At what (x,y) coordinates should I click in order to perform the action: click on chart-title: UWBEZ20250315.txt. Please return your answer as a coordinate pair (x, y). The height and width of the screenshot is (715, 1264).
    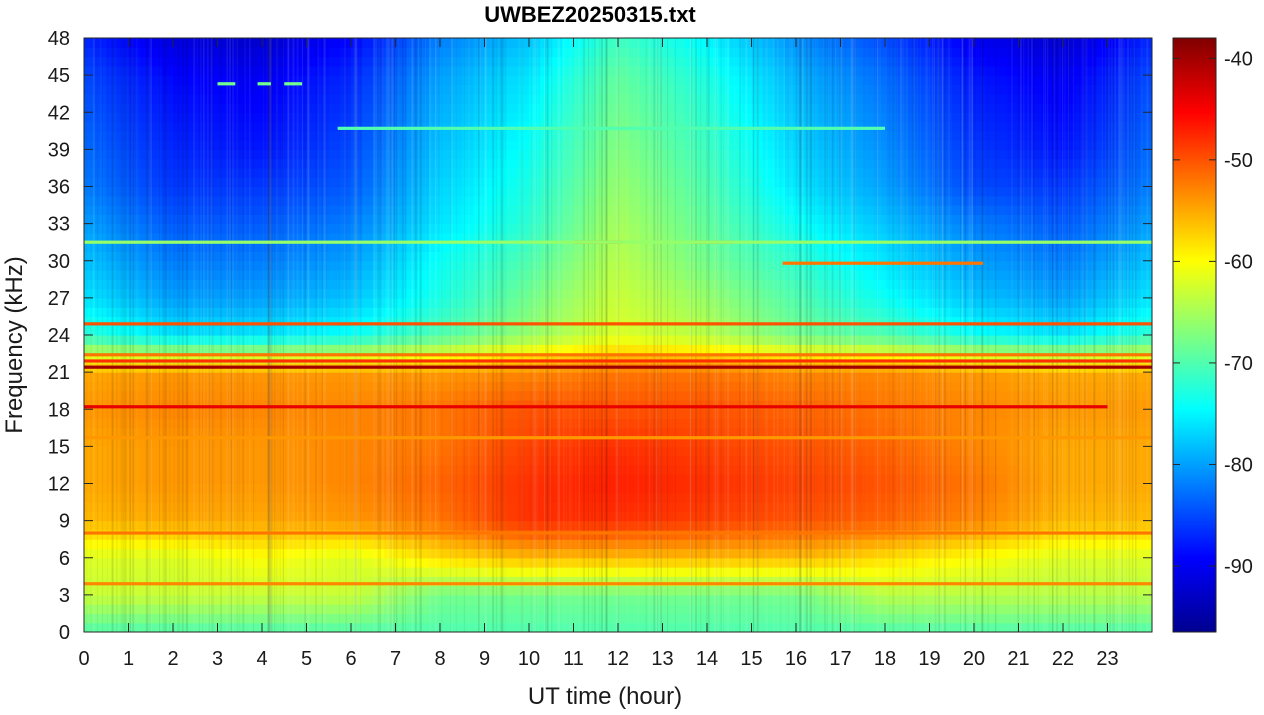
    Looking at the image, I should click on (590, 14).